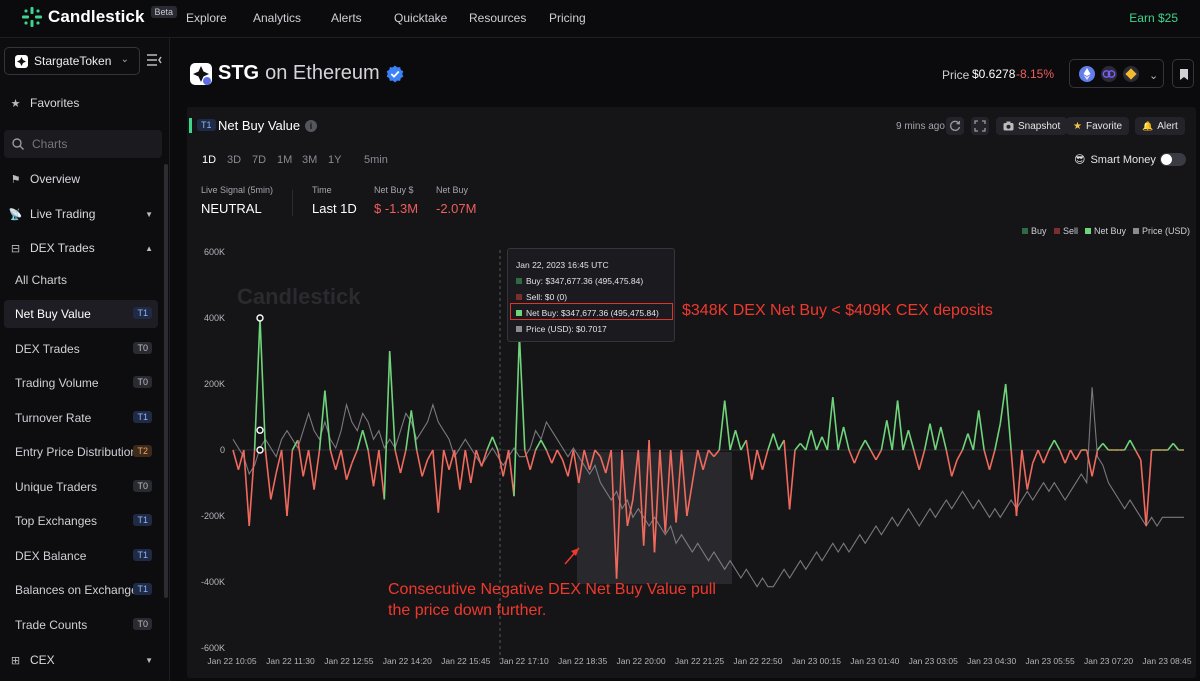 The height and width of the screenshot is (681, 1200). What do you see at coordinates (1098, 126) in the screenshot?
I see `favorite-button: ★ Favorite` at bounding box center [1098, 126].